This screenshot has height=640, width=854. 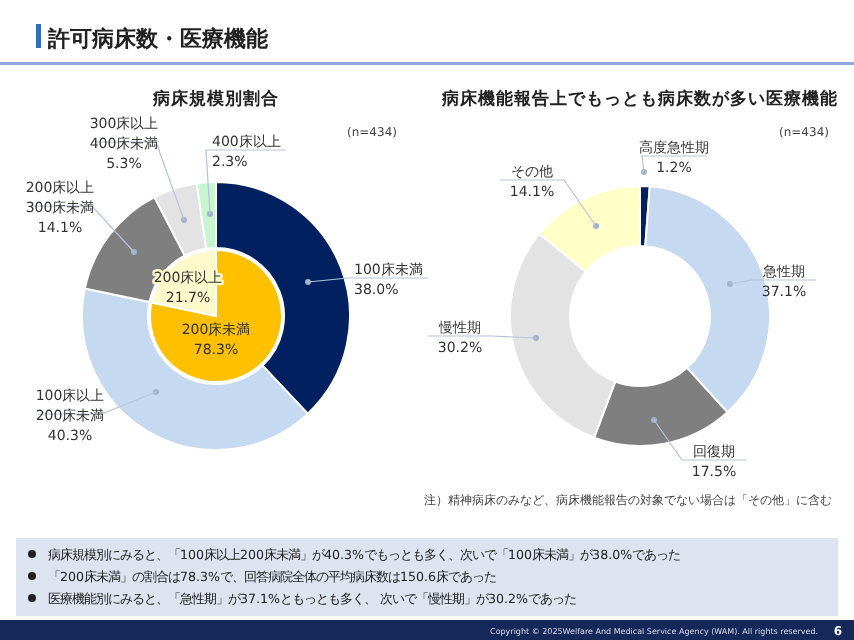 What do you see at coordinates (158, 39) in the screenshot?
I see `text: 許可病床数・医療機能` at bounding box center [158, 39].